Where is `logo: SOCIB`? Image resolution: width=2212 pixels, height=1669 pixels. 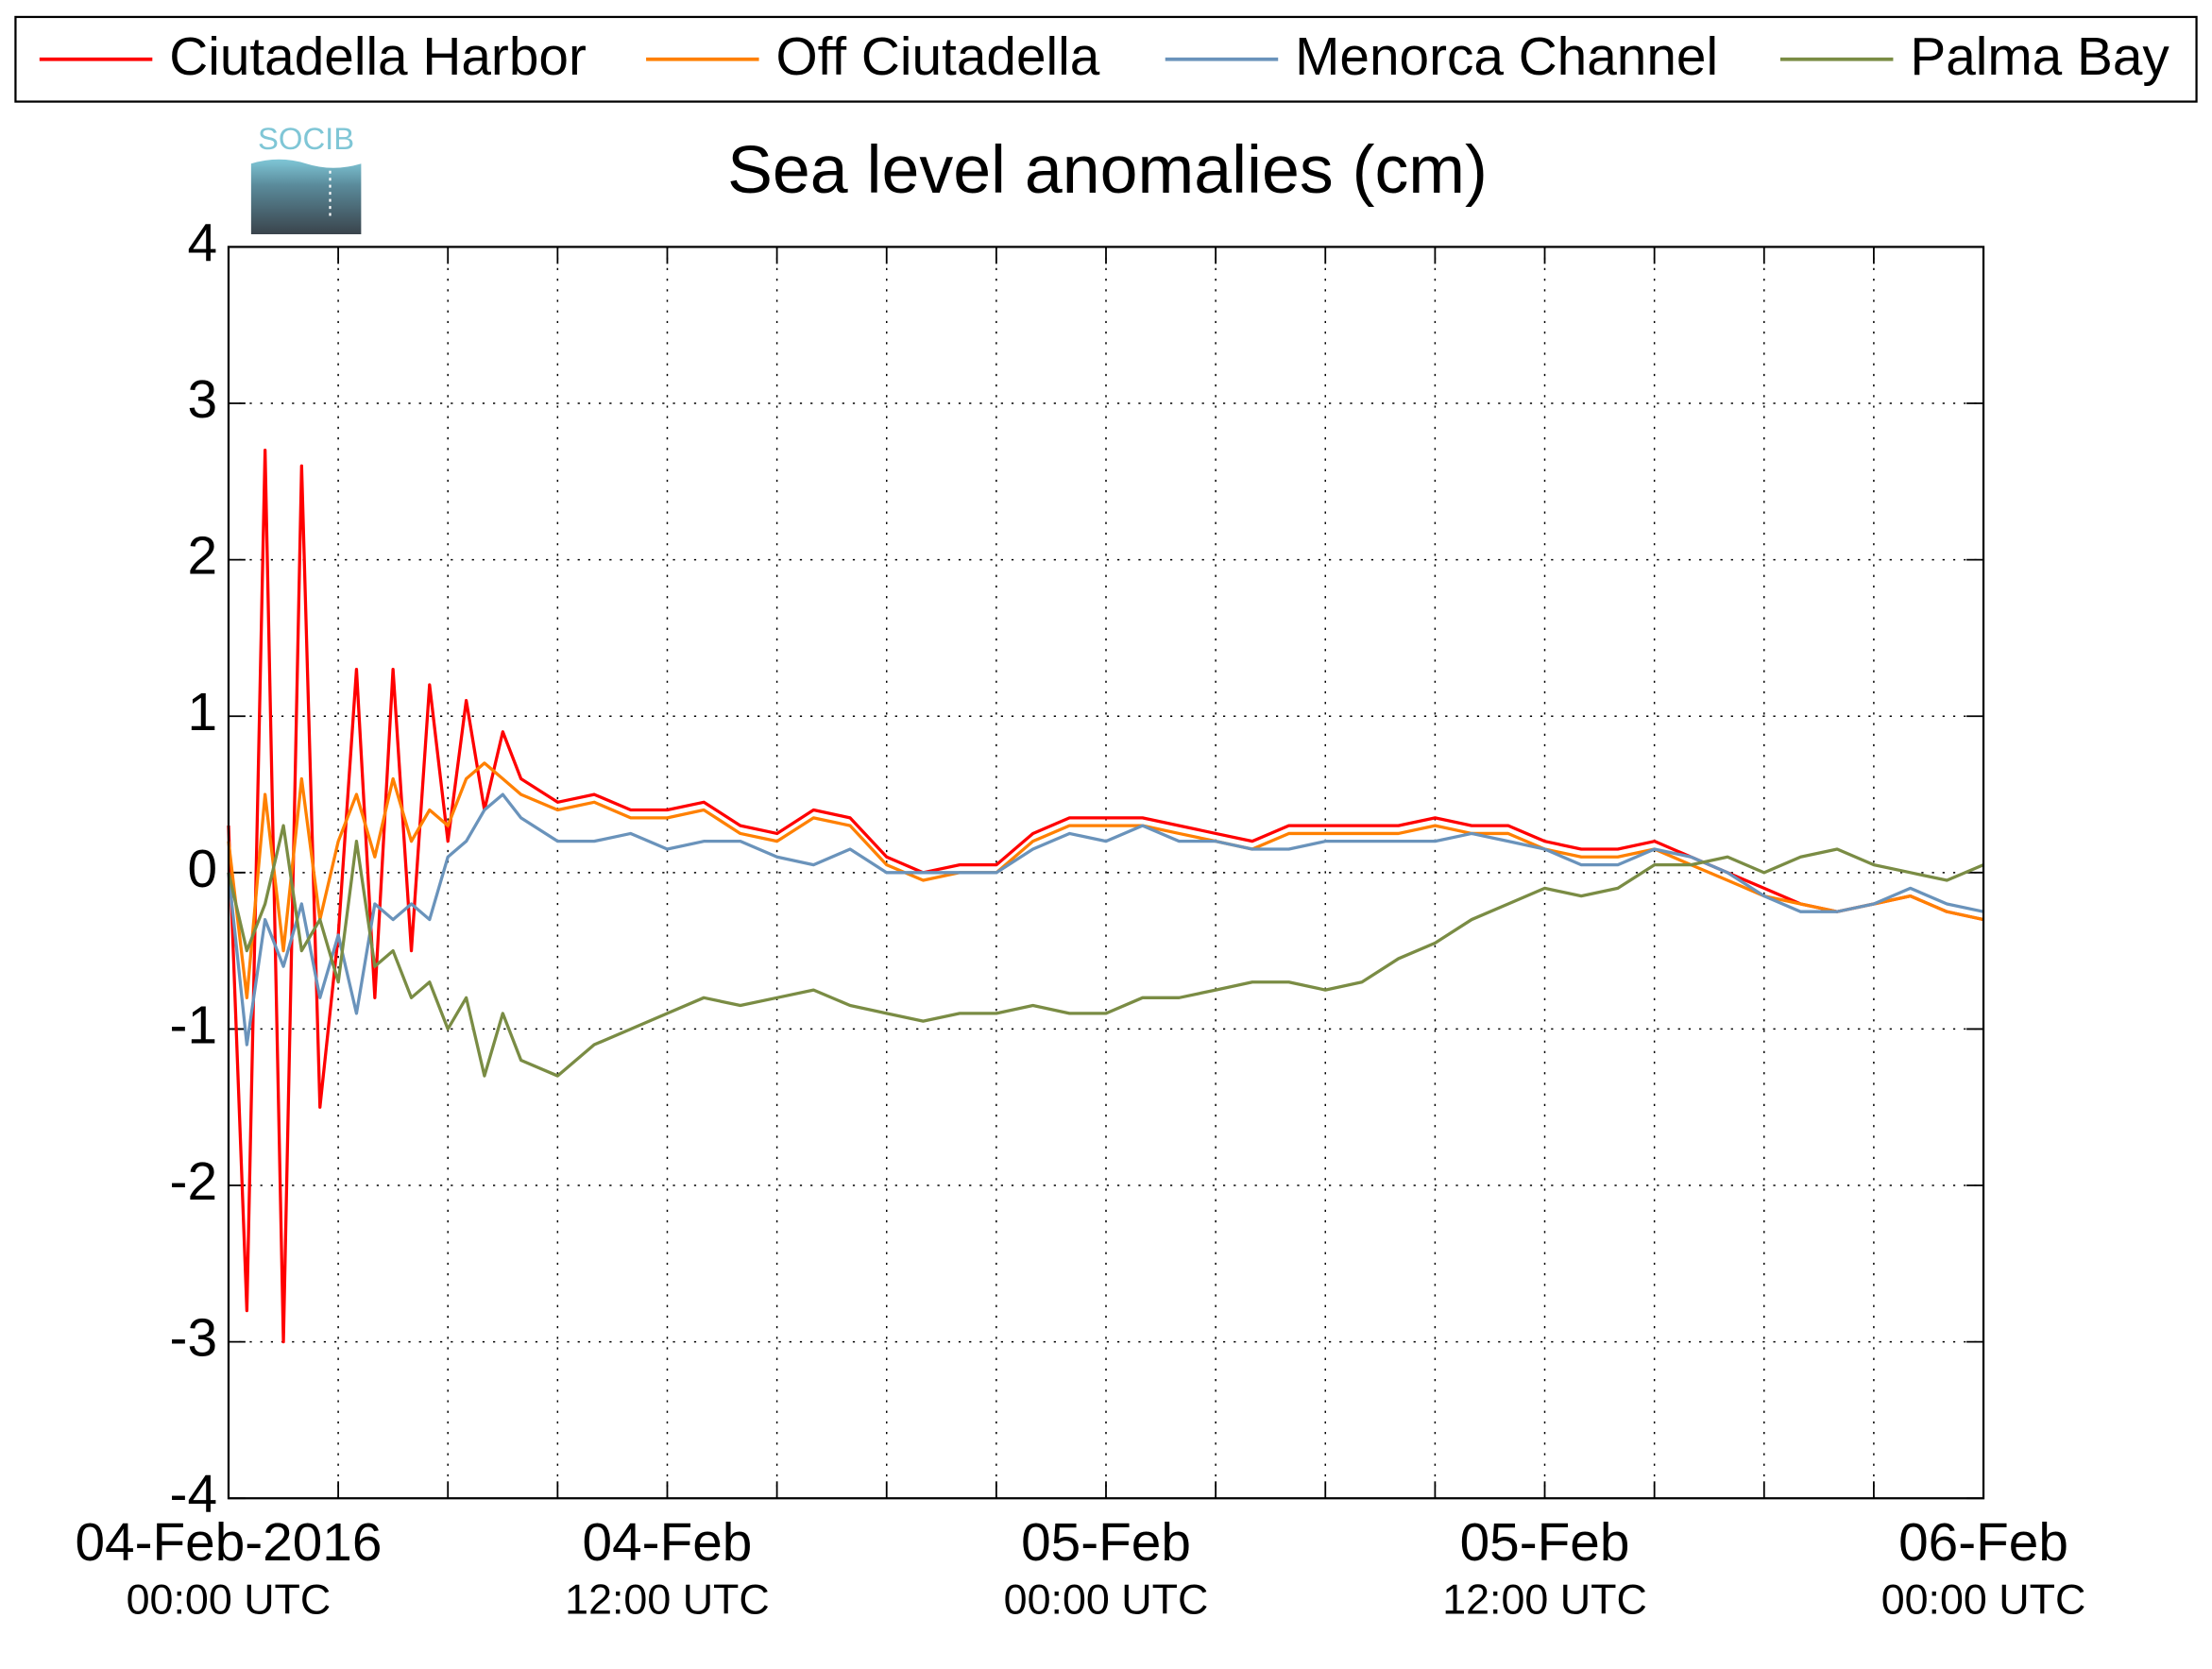 logo: SOCIB is located at coordinates (306, 178).